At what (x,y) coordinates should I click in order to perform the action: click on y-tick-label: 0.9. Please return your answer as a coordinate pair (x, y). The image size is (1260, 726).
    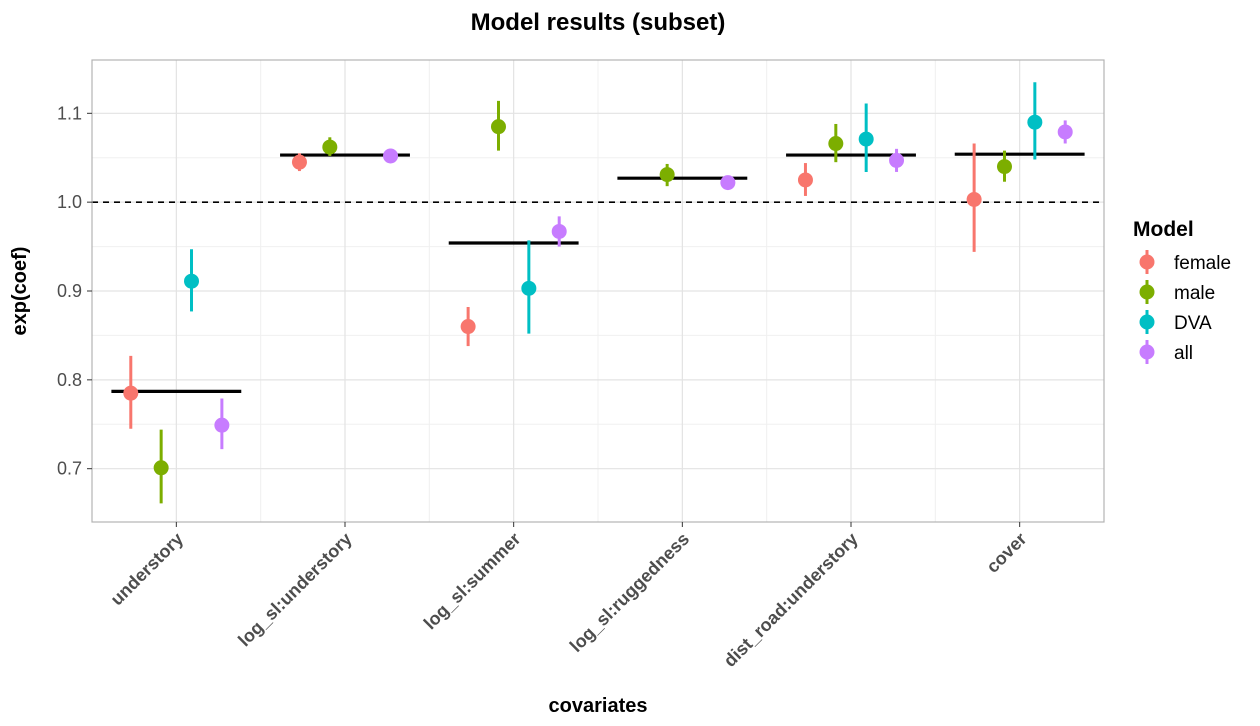
    Looking at the image, I should click on (69, 291).